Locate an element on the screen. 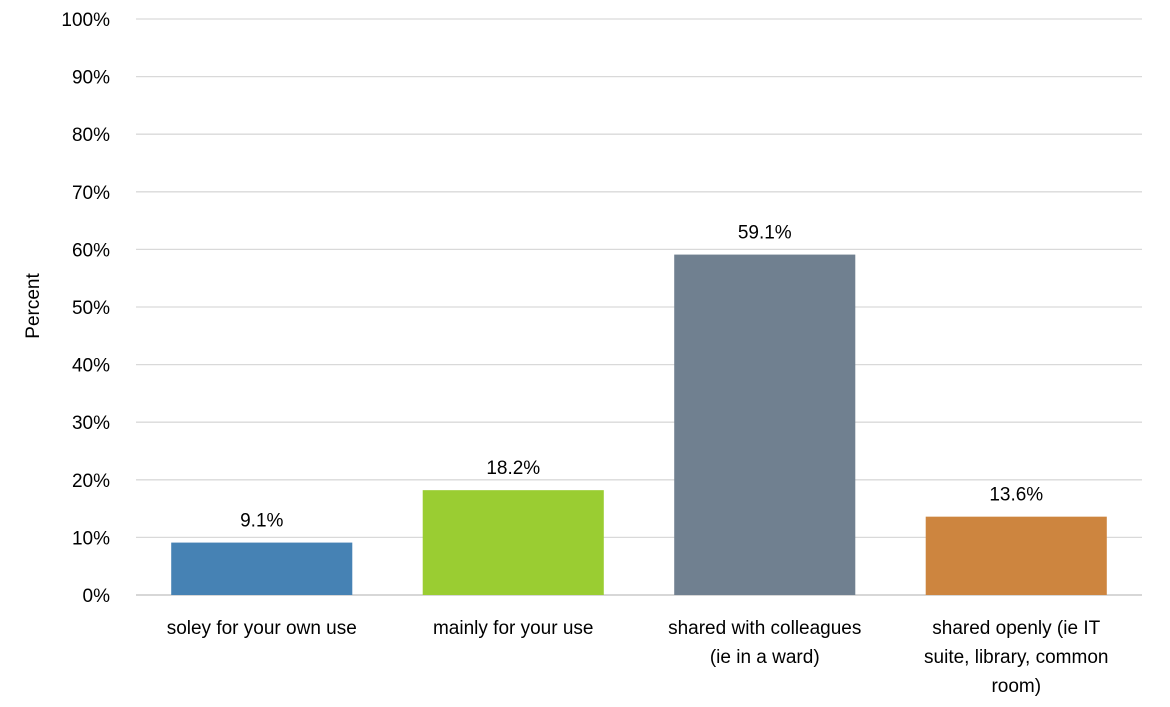 This screenshot has width=1170, height=707. y-tick-label-90: 90% is located at coordinates (91, 78).